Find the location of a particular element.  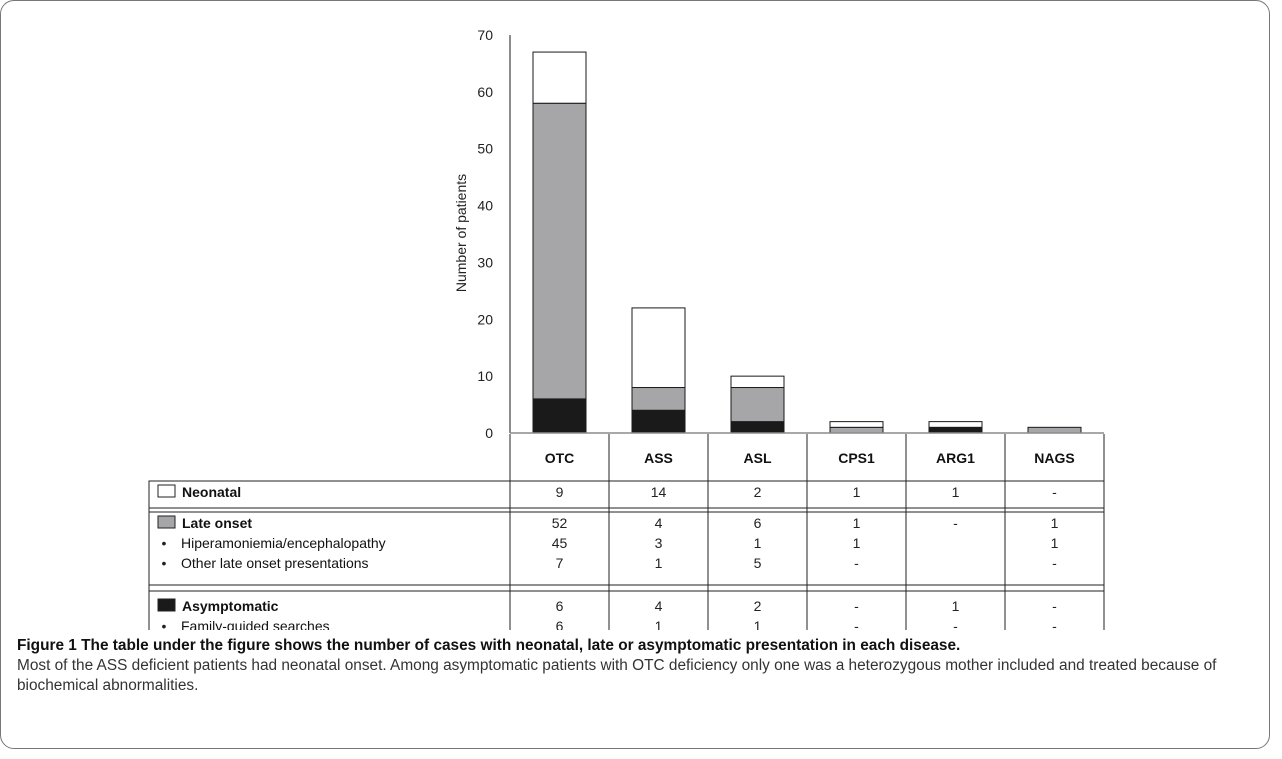

column-header-arg1: ARG1 is located at coordinates (955, 458).